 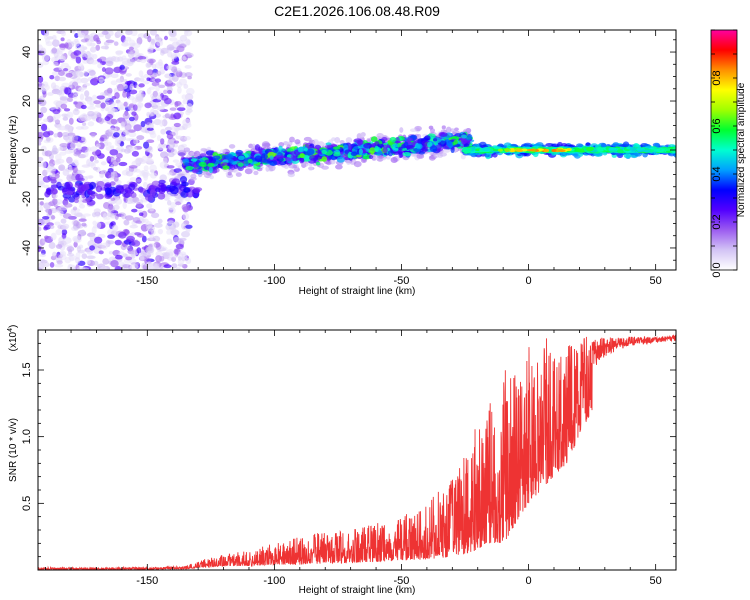 What do you see at coordinates (13, 341) in the screenshot?
I see `snr-scale-base: (x10` at bounding box center [13, 341].